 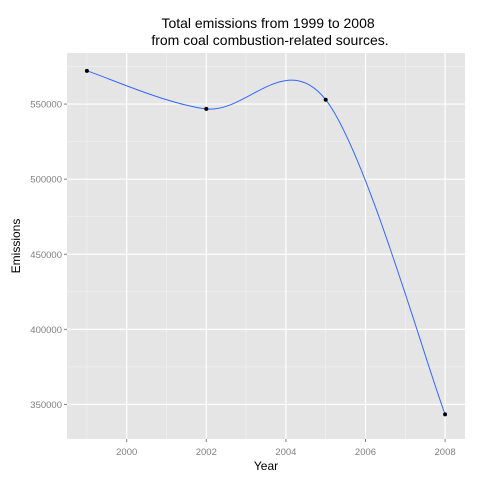 What do you see at coordinates (46, 330) in the screenshot?
I see `y-tick-label: 400000` at bounding box center [46, 330].